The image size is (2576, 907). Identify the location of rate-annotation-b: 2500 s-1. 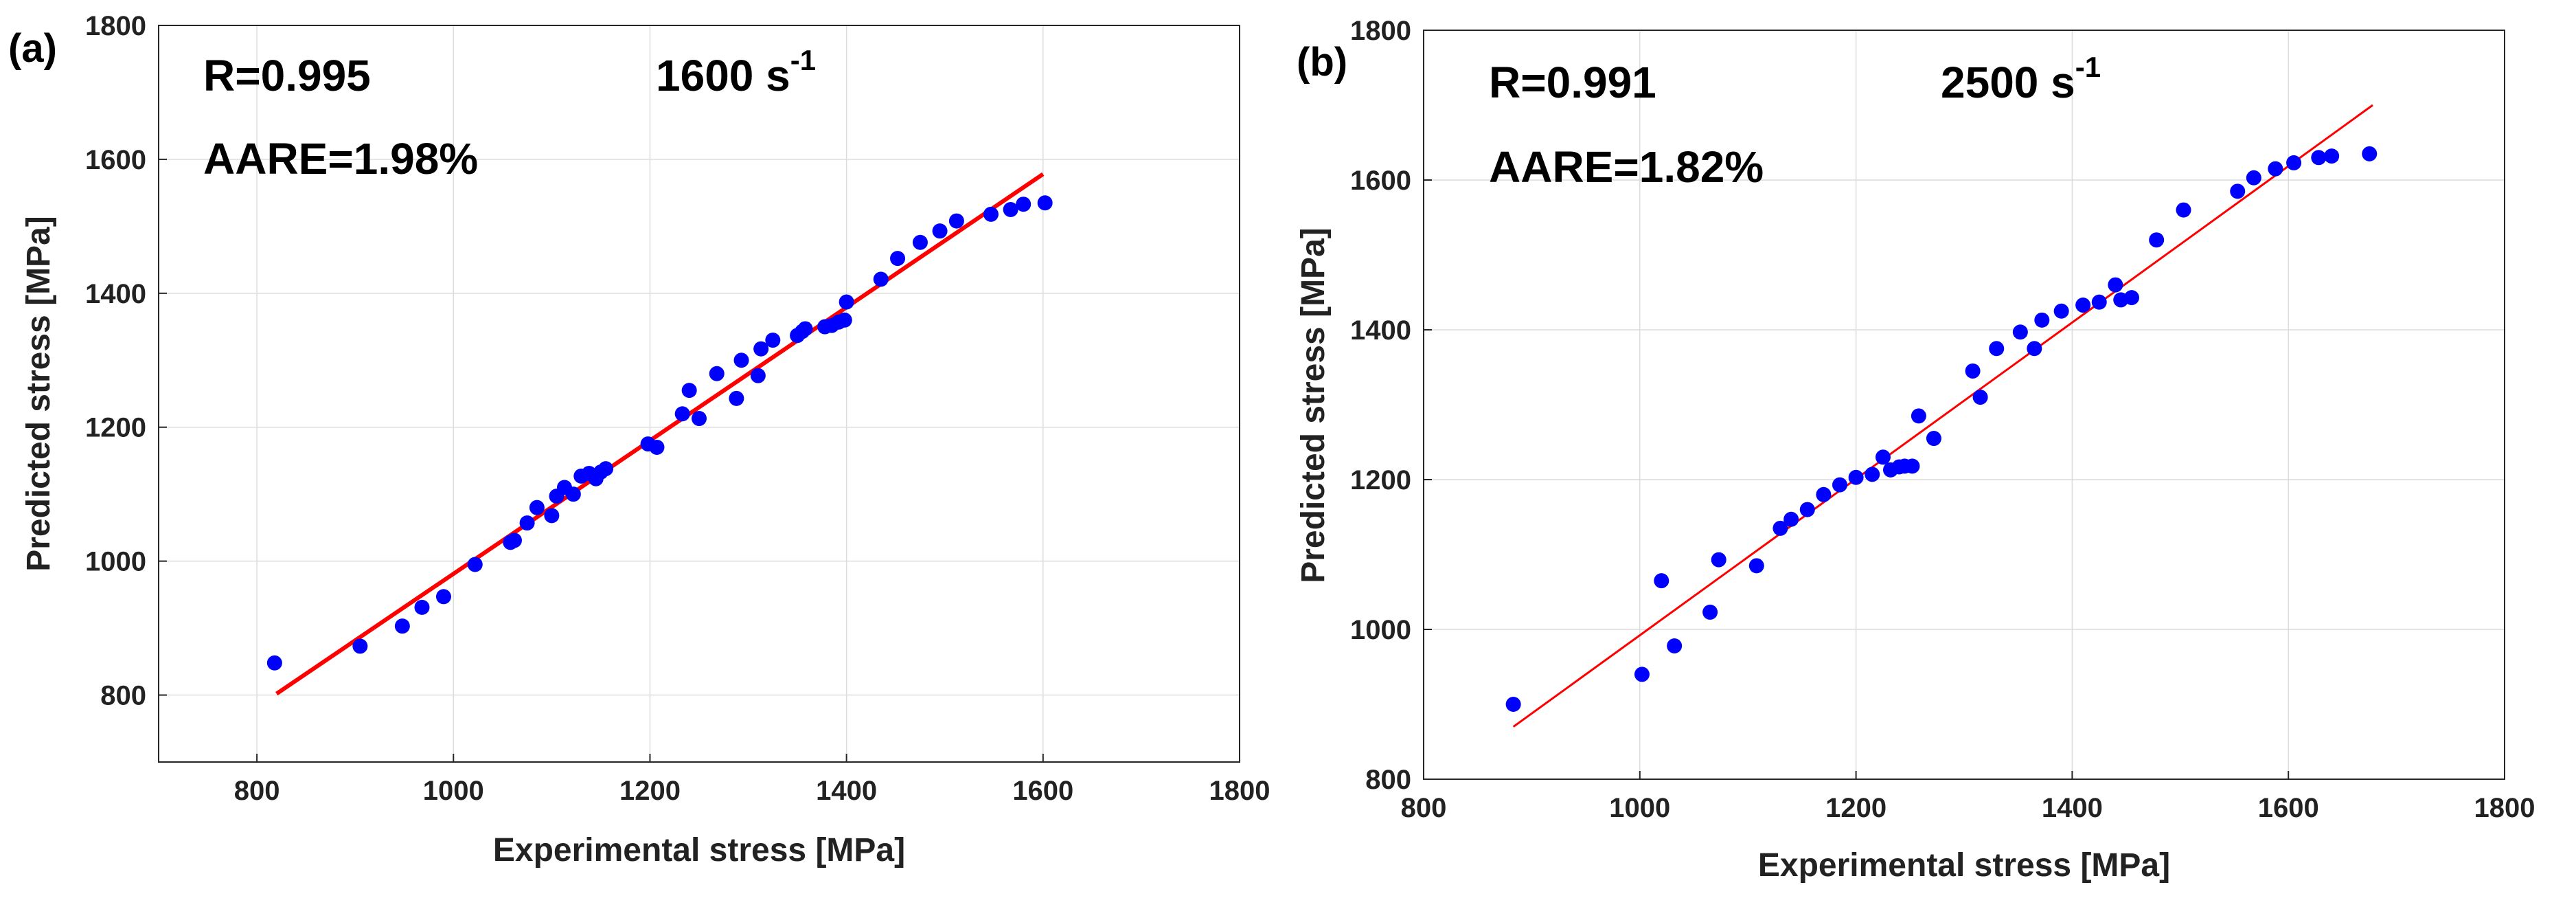
(2021, 79).